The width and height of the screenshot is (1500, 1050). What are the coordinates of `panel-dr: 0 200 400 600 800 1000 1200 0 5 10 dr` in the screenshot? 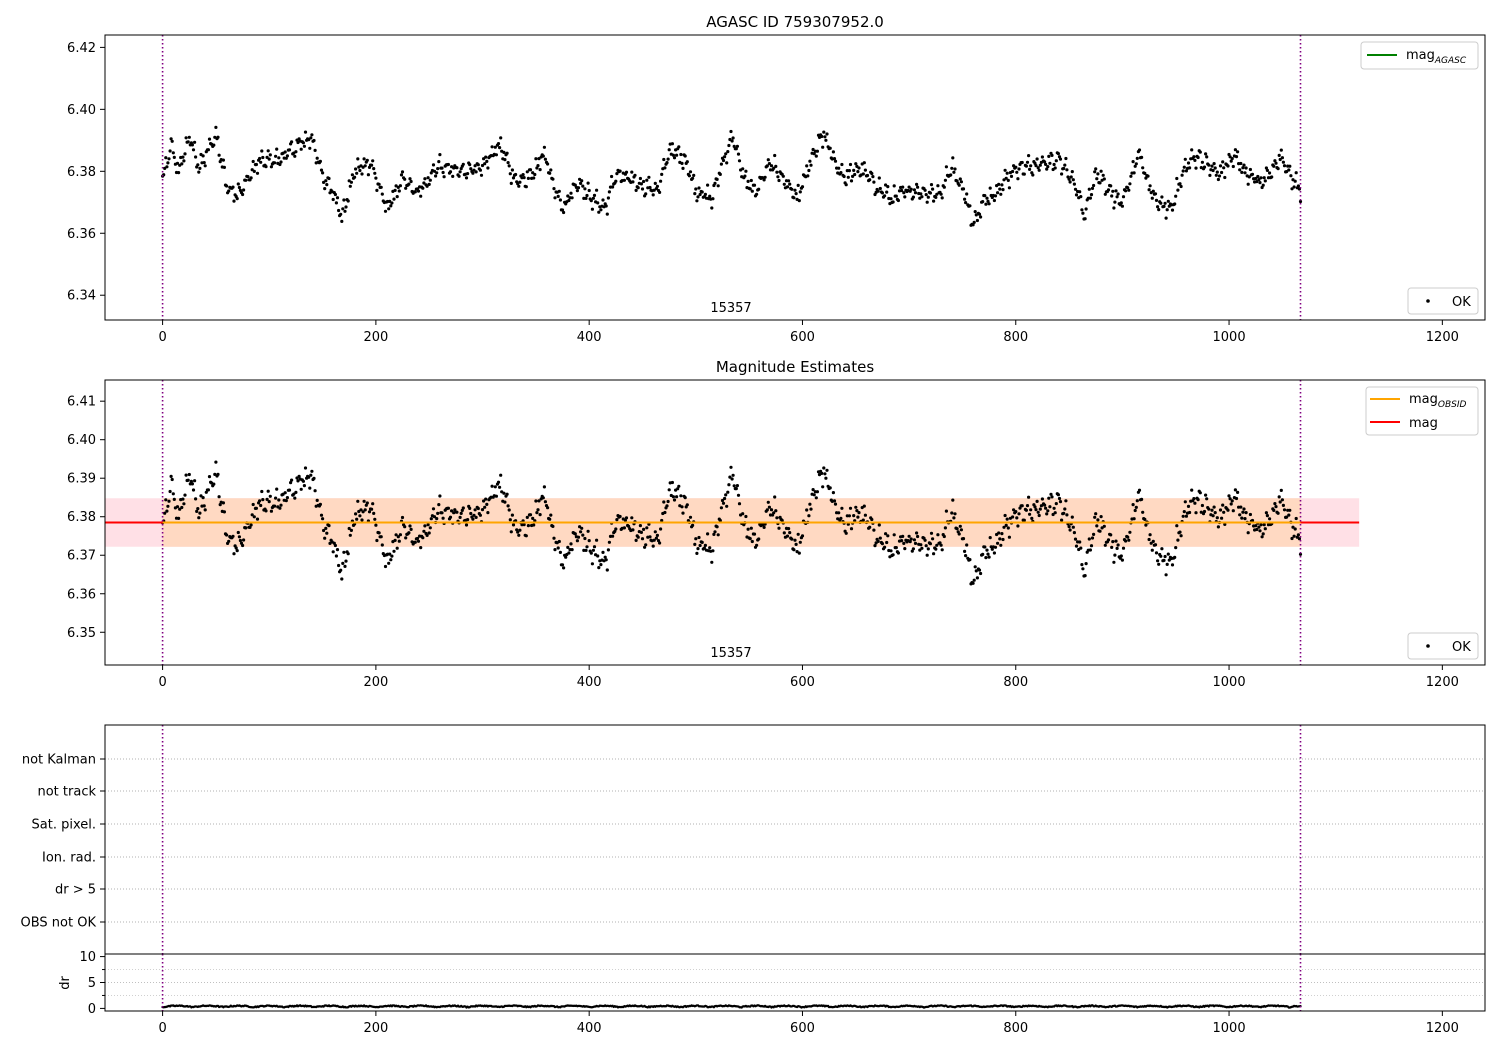 It's located at (772, 993).